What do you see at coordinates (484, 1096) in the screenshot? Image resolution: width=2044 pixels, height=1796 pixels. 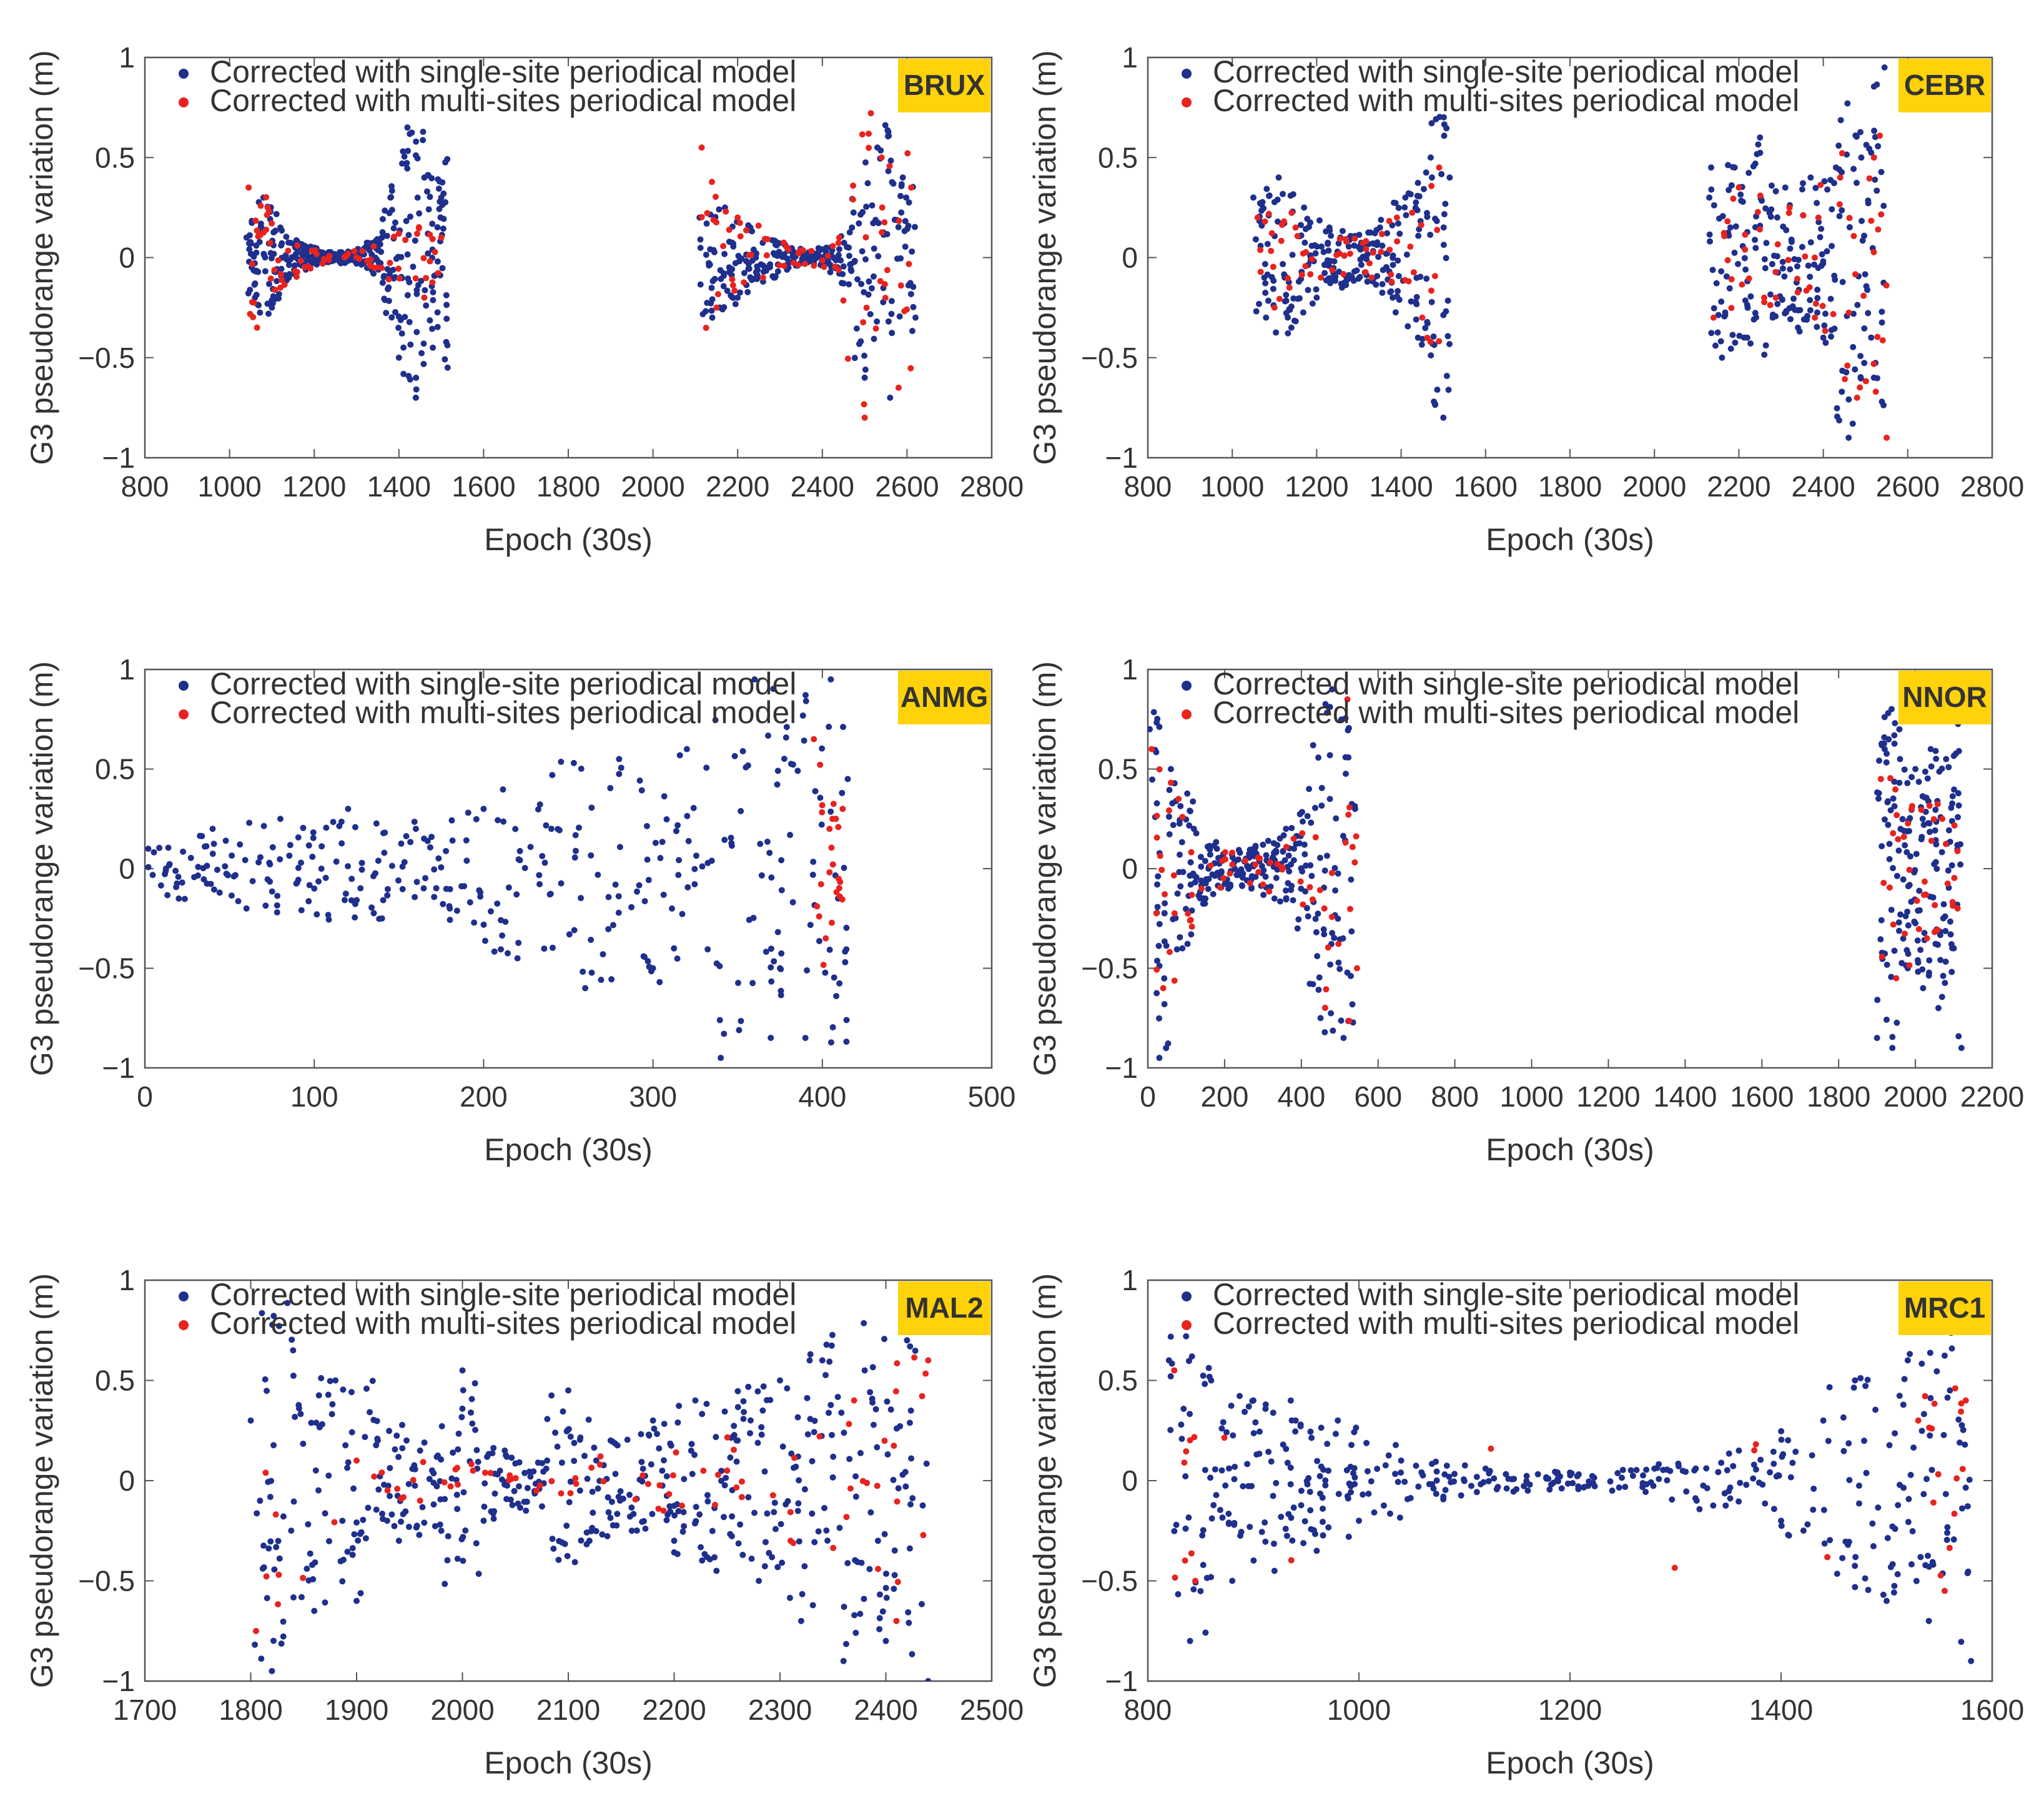 I see `x-tick-label: 200` at bounding box center [484, 1096].